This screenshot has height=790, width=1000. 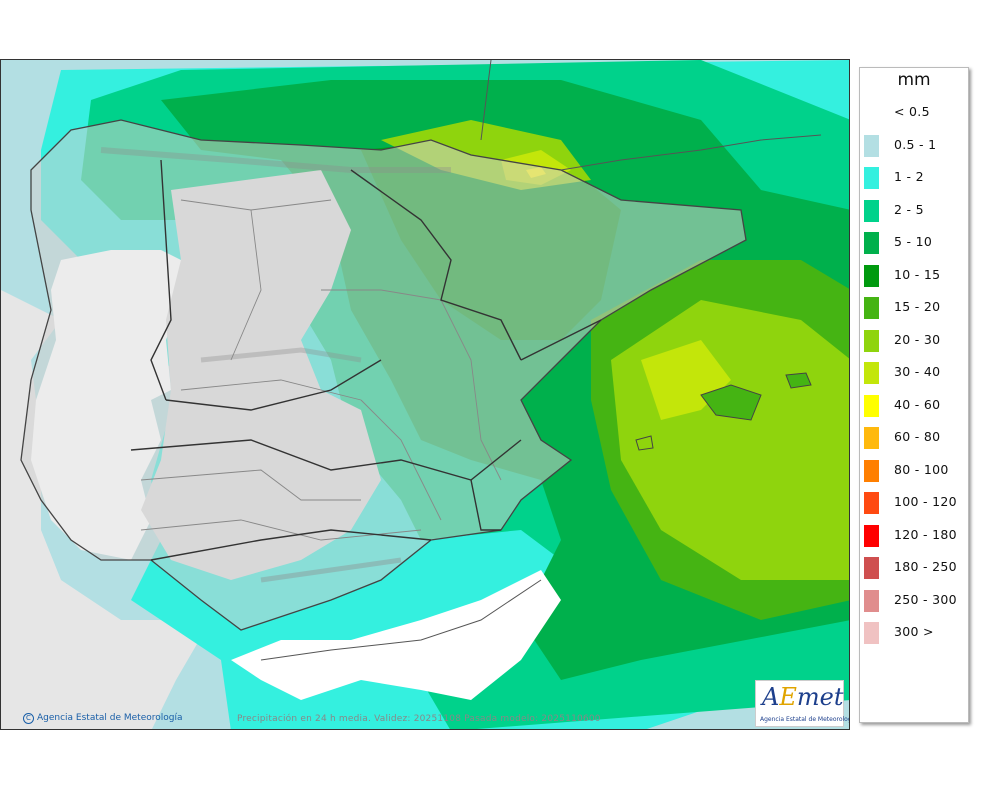 I want to click on aemet-logo: AEmet Agencia Estatal de Meteorología, so click(x=802, y=703).